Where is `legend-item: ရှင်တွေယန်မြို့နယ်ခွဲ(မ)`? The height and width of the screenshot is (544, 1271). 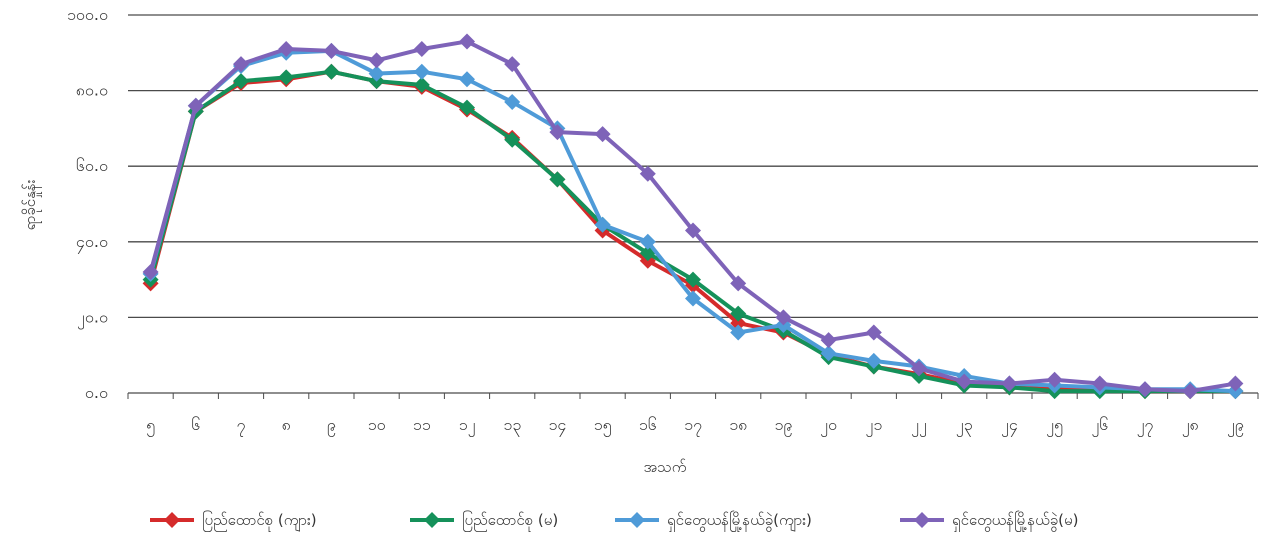
legend-item: ရှင်တွေယန်မြို့နယ်ခွဲ(မ) is located at coordinates (989, 521).